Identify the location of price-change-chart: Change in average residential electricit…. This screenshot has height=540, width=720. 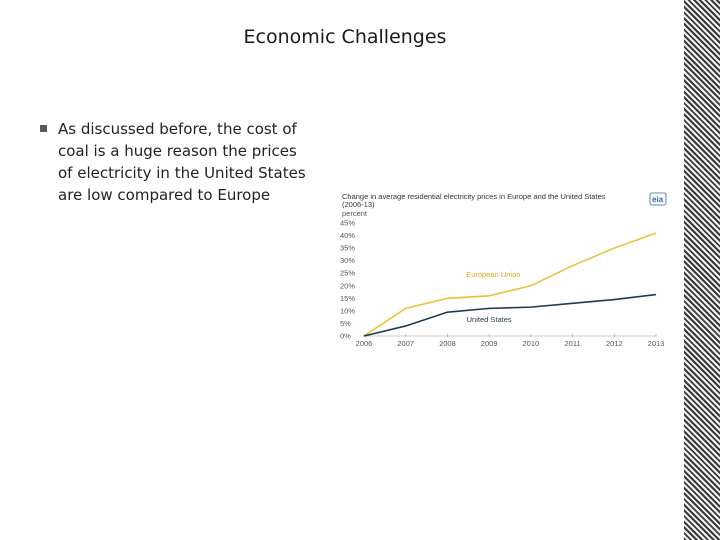
(503, 270).